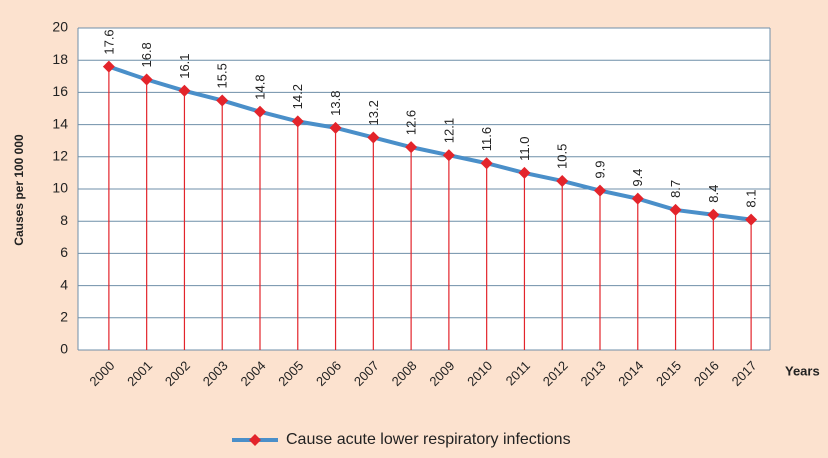 This screenshot has width=828, height=458. Describe the element at coordinates (411, 122) in the screenshot. I see `data-label: 12.6` at that location.